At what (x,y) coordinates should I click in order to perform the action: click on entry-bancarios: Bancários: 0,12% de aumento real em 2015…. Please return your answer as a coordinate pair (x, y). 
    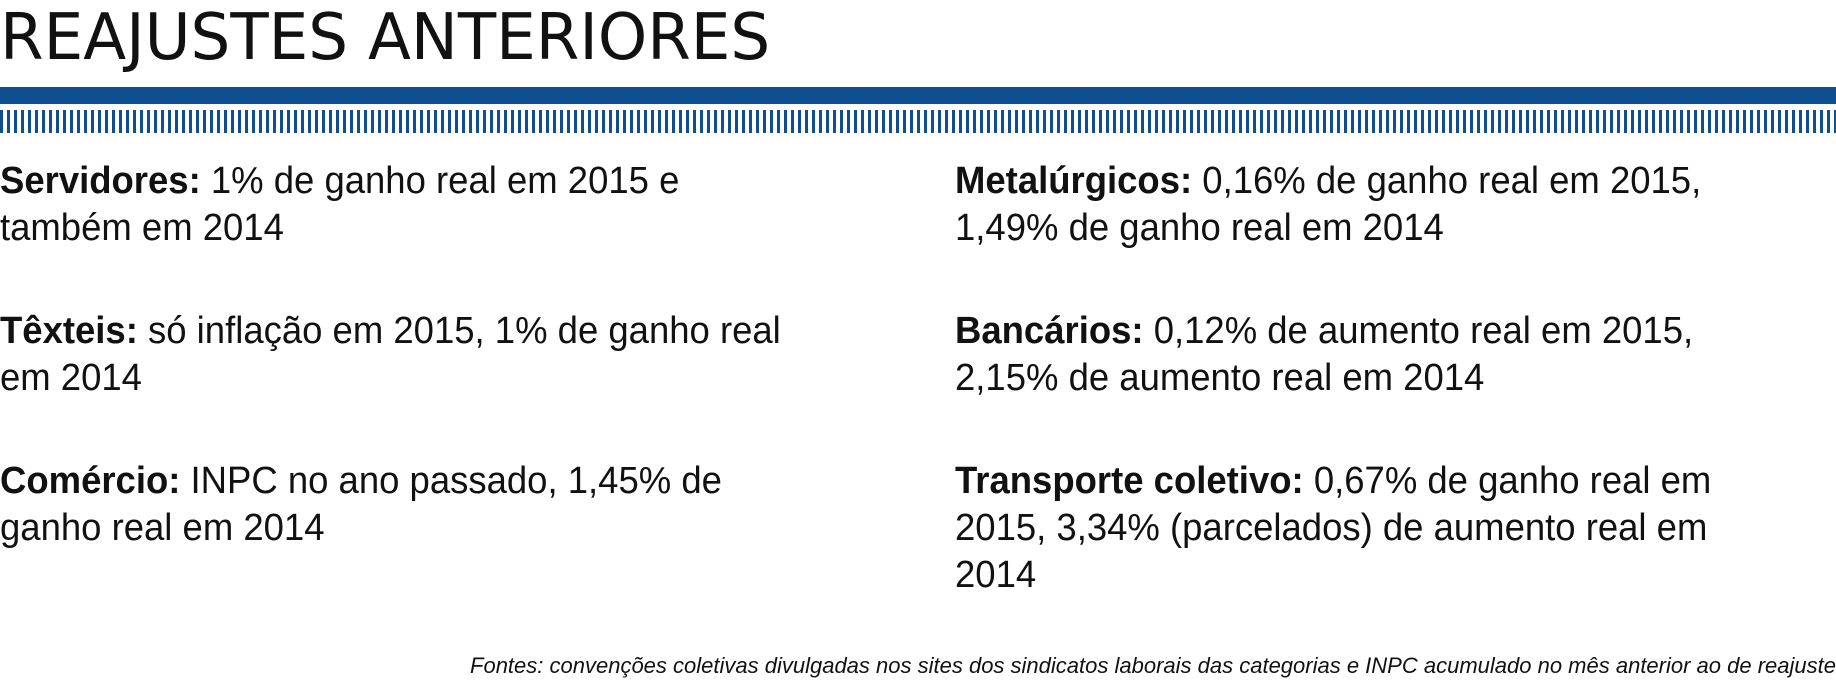
    Looking at the image, I should click on (1377, 355).